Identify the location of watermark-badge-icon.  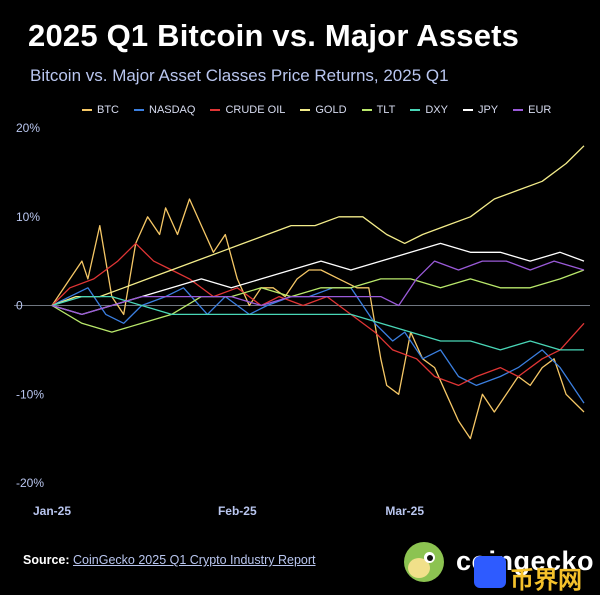
(490, 572).